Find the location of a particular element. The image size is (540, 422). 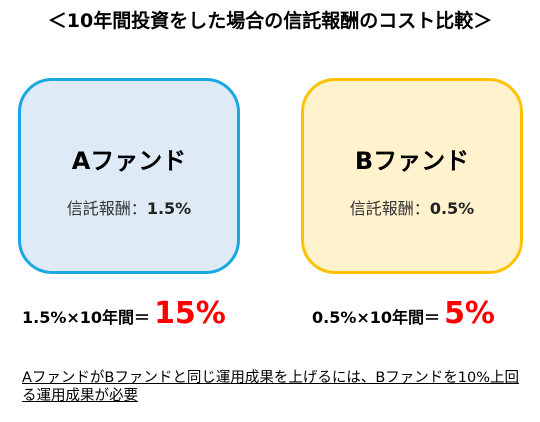

fund-a-fee: 信託報酬：1.5% is located at coordinates (129, 207).